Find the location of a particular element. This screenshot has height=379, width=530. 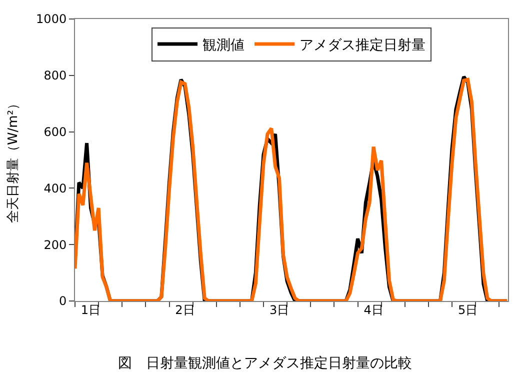

y-tick-label: 200 is located at coordinates (55, 245).